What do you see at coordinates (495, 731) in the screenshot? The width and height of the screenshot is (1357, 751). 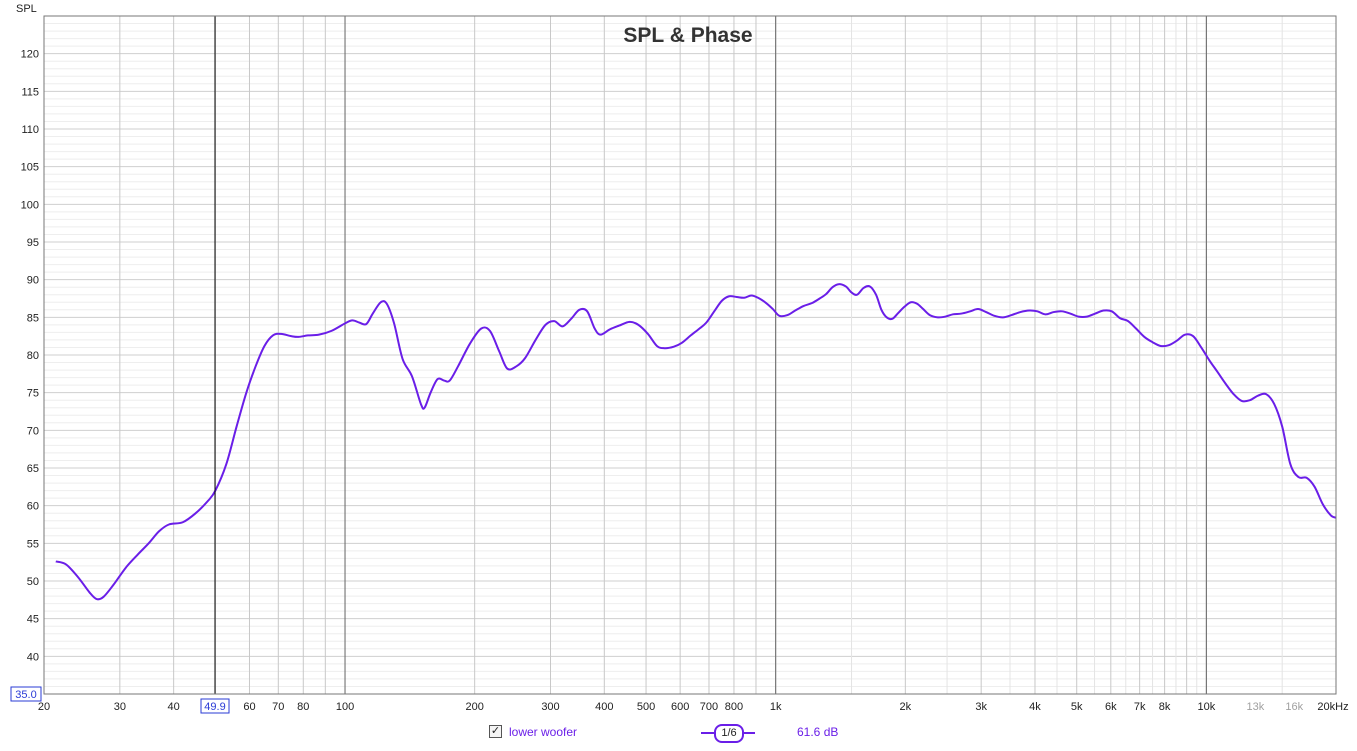 I see `series-checkbox: ✓` at bounding box center [495, 731].